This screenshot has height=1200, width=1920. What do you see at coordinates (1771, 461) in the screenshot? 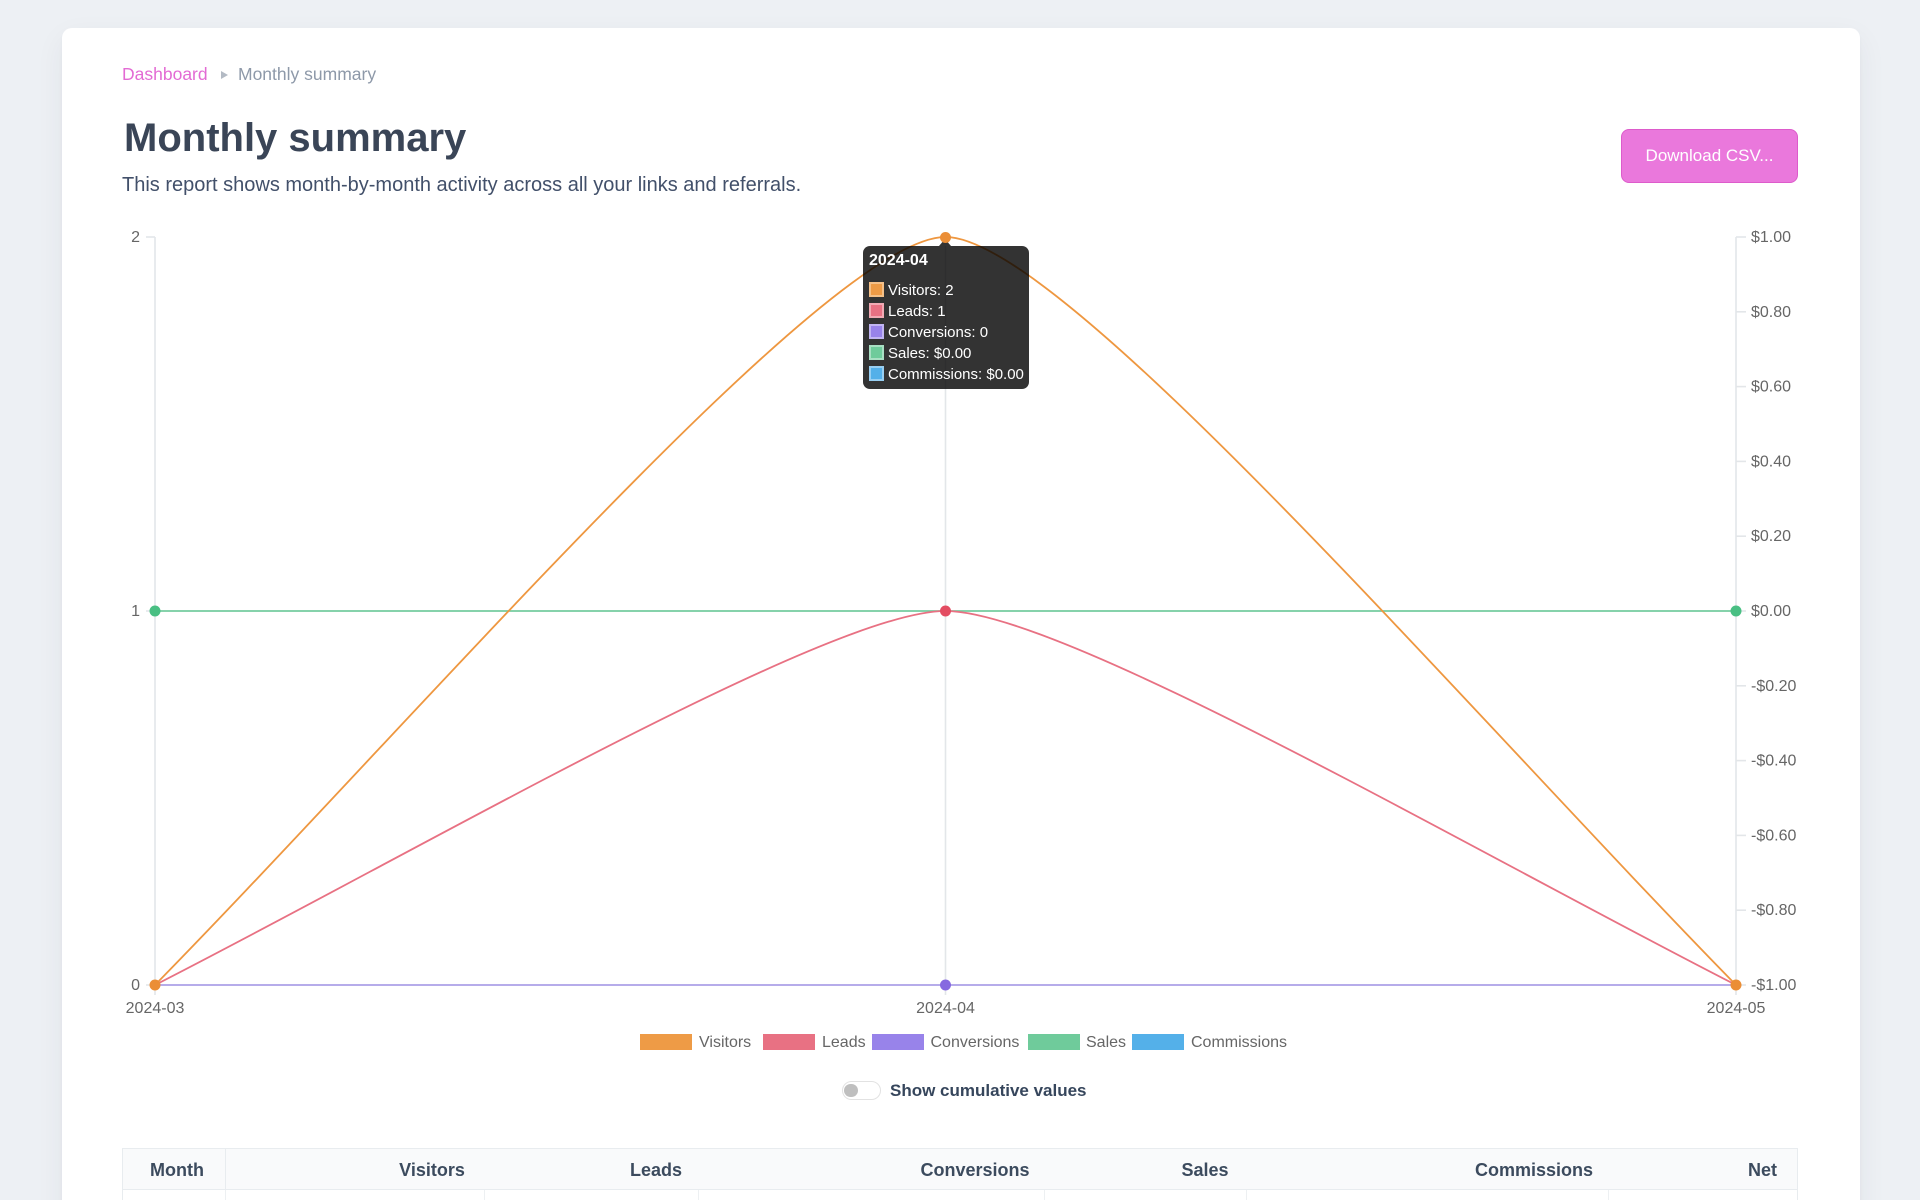
I see `svg-text: $0.40` at bounding box center [1771, 461].